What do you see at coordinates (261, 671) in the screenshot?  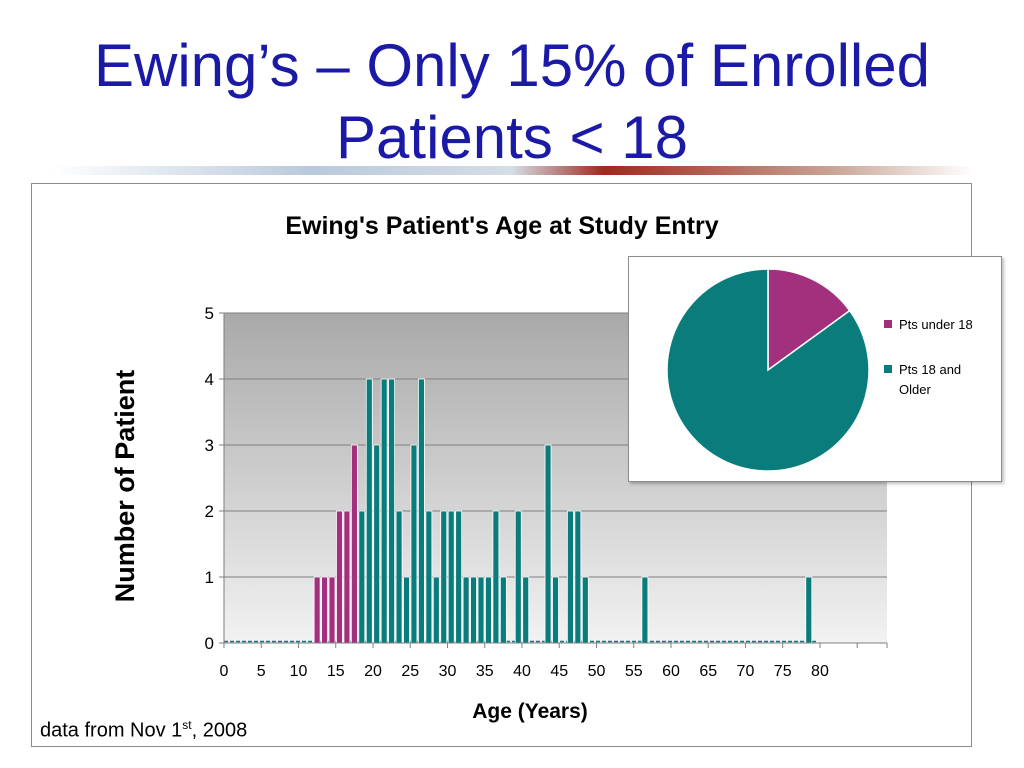 I see `x-tick-label: 5` at bounding box center [261, 671].